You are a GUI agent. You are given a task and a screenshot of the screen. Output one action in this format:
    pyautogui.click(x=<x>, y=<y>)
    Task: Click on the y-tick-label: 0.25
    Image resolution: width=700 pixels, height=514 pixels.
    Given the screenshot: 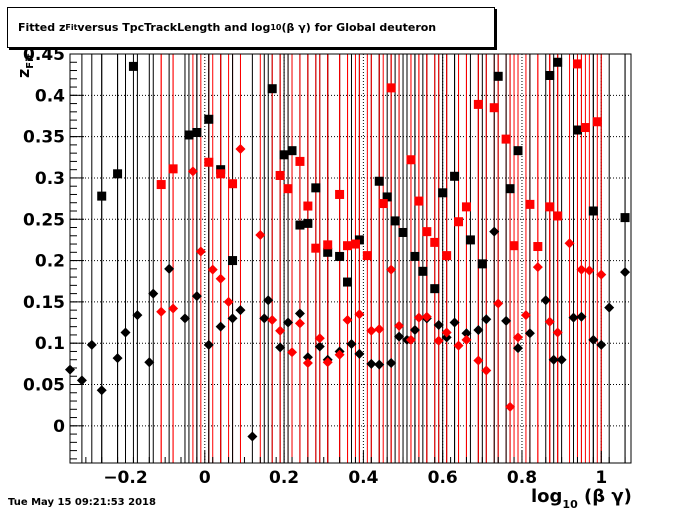 What is the action you would take?
    pyautogui.click(x=44, y=220)
    